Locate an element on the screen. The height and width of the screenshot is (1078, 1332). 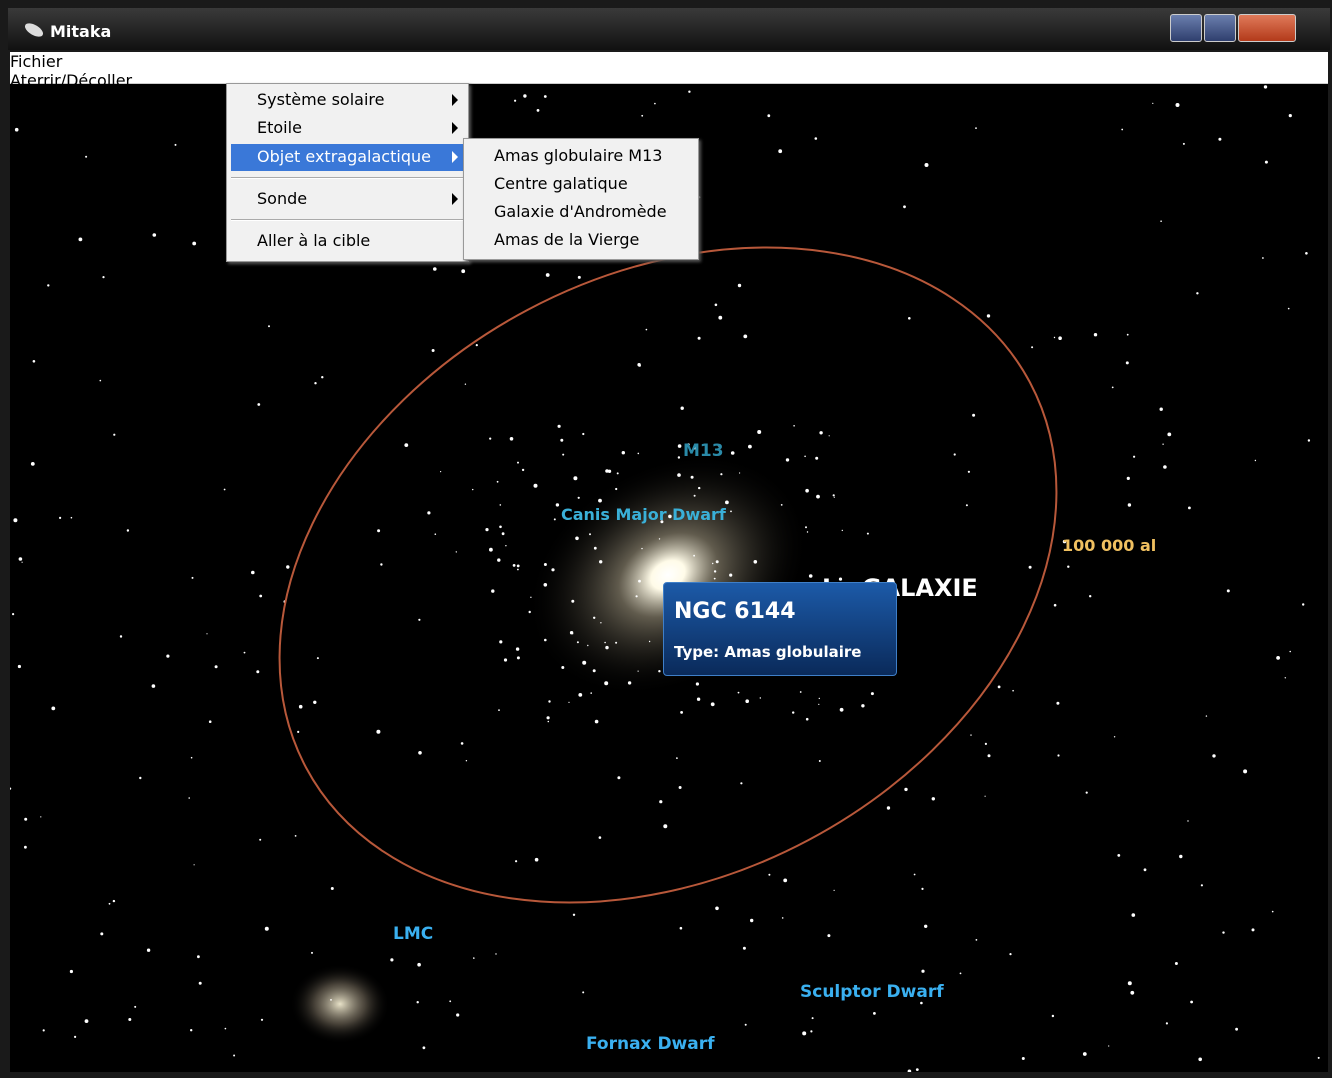
menu-option: Sonde is located at coordinates (282, 198).